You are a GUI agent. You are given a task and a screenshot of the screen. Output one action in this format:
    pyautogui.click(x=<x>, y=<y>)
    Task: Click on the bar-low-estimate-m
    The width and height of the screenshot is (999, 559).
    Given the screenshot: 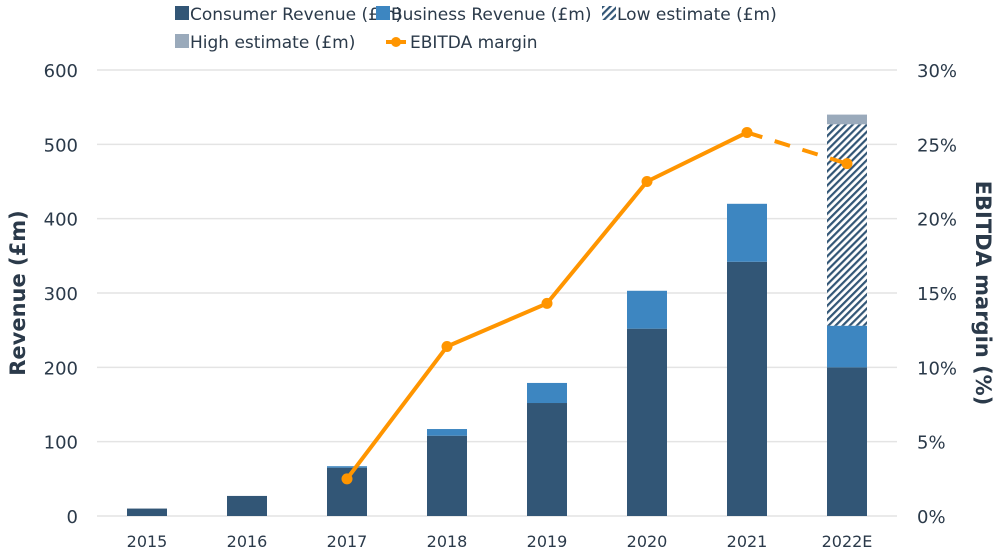 What is the action you would take?
    pyautogui.click(x=847, y=225)
    